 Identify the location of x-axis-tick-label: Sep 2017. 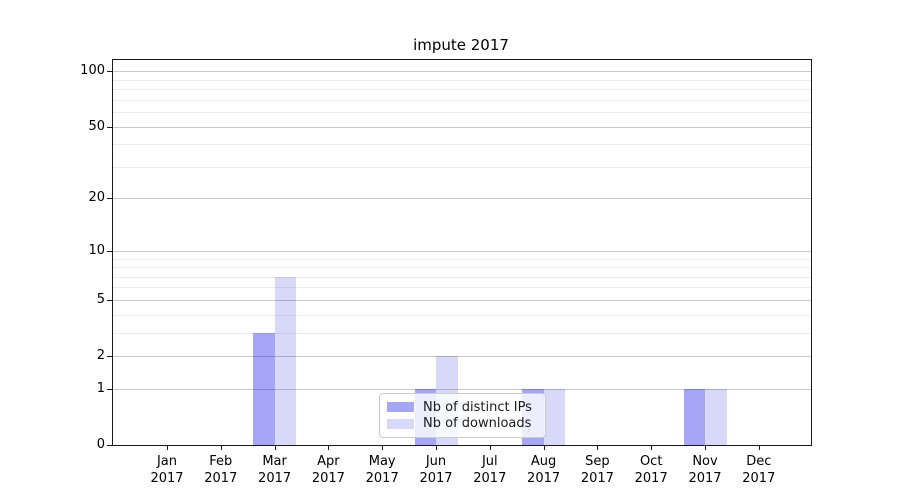
(597, 470).